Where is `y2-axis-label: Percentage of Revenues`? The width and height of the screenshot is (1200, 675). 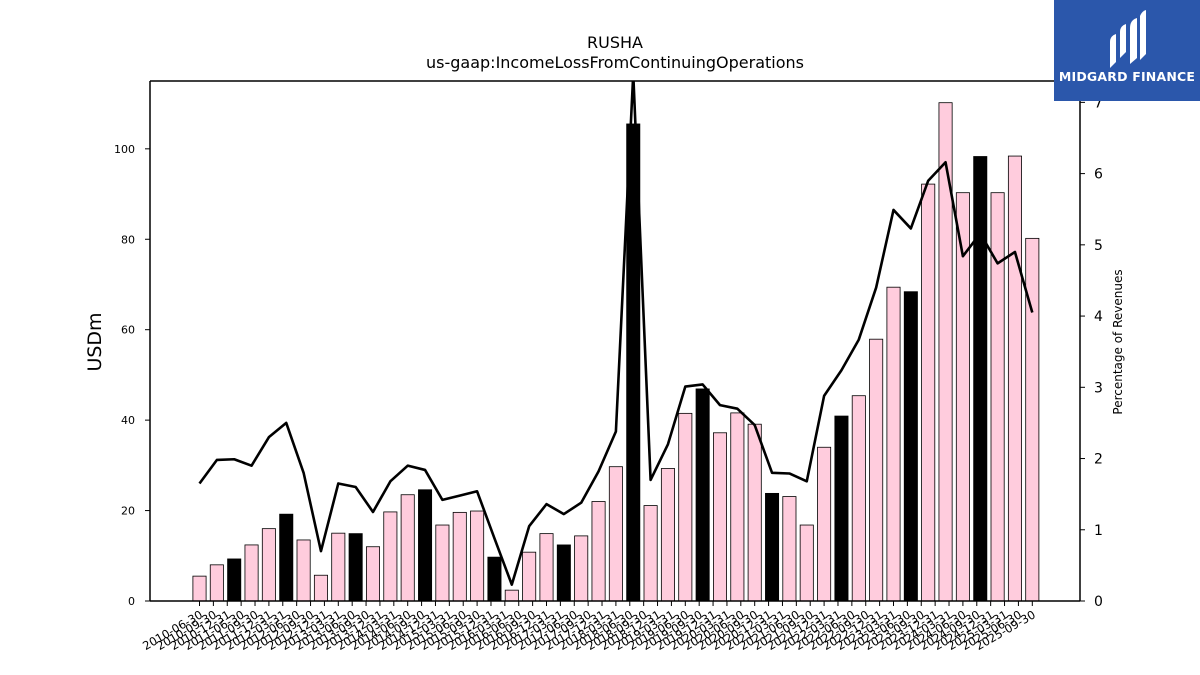
y2-axis-label: Percentage of Revenues is located at coordinates (1118, 341).